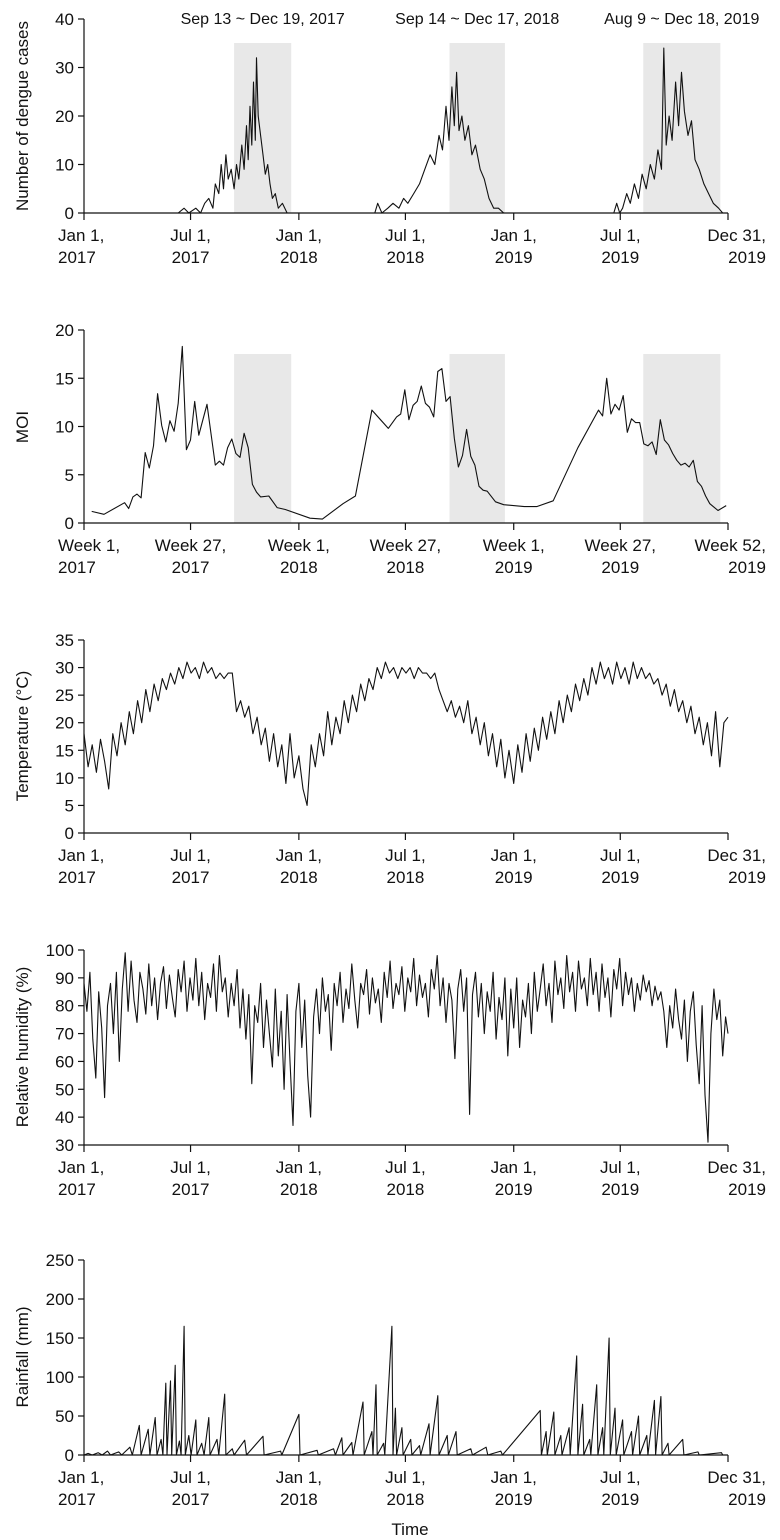 This screenshot has width=780, height=1540. What do you see at coordinates (60, 1299) in the screenshot?
I see `y-tick-label: 200` at bounding box center [60, 1299].